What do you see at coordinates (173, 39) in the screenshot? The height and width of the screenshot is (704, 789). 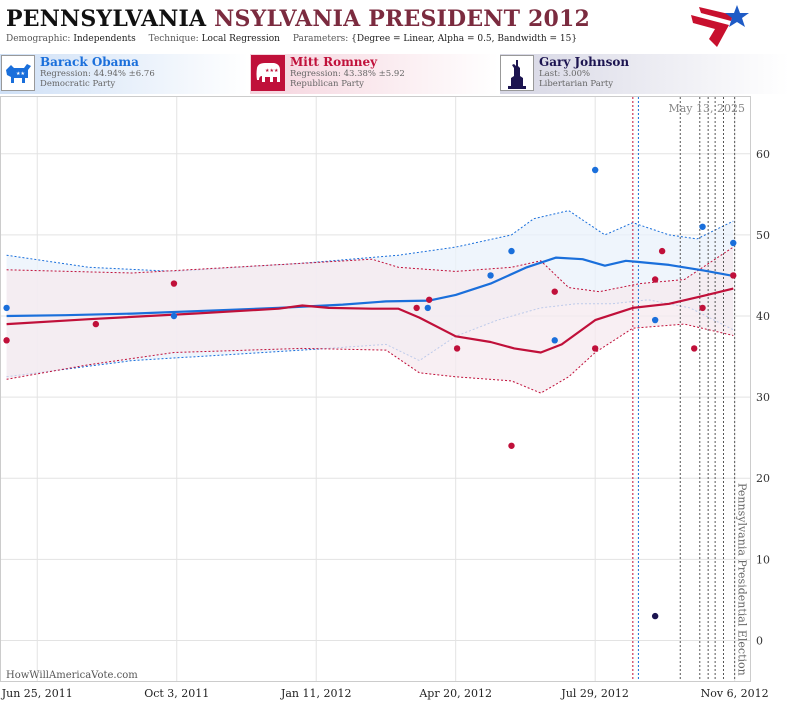 I see `technique-label: Technique:` at bounding box center [173, 39].